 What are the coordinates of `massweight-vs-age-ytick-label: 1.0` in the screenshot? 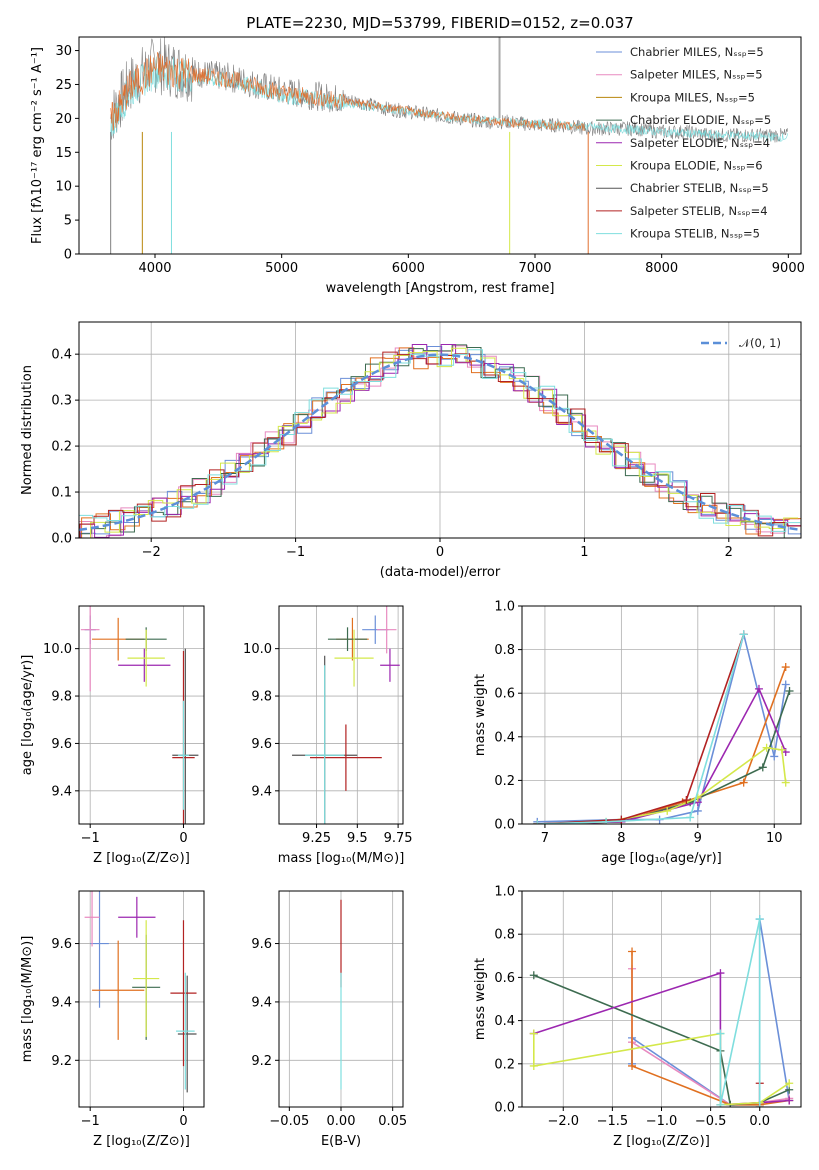 It's located at (504, 607).